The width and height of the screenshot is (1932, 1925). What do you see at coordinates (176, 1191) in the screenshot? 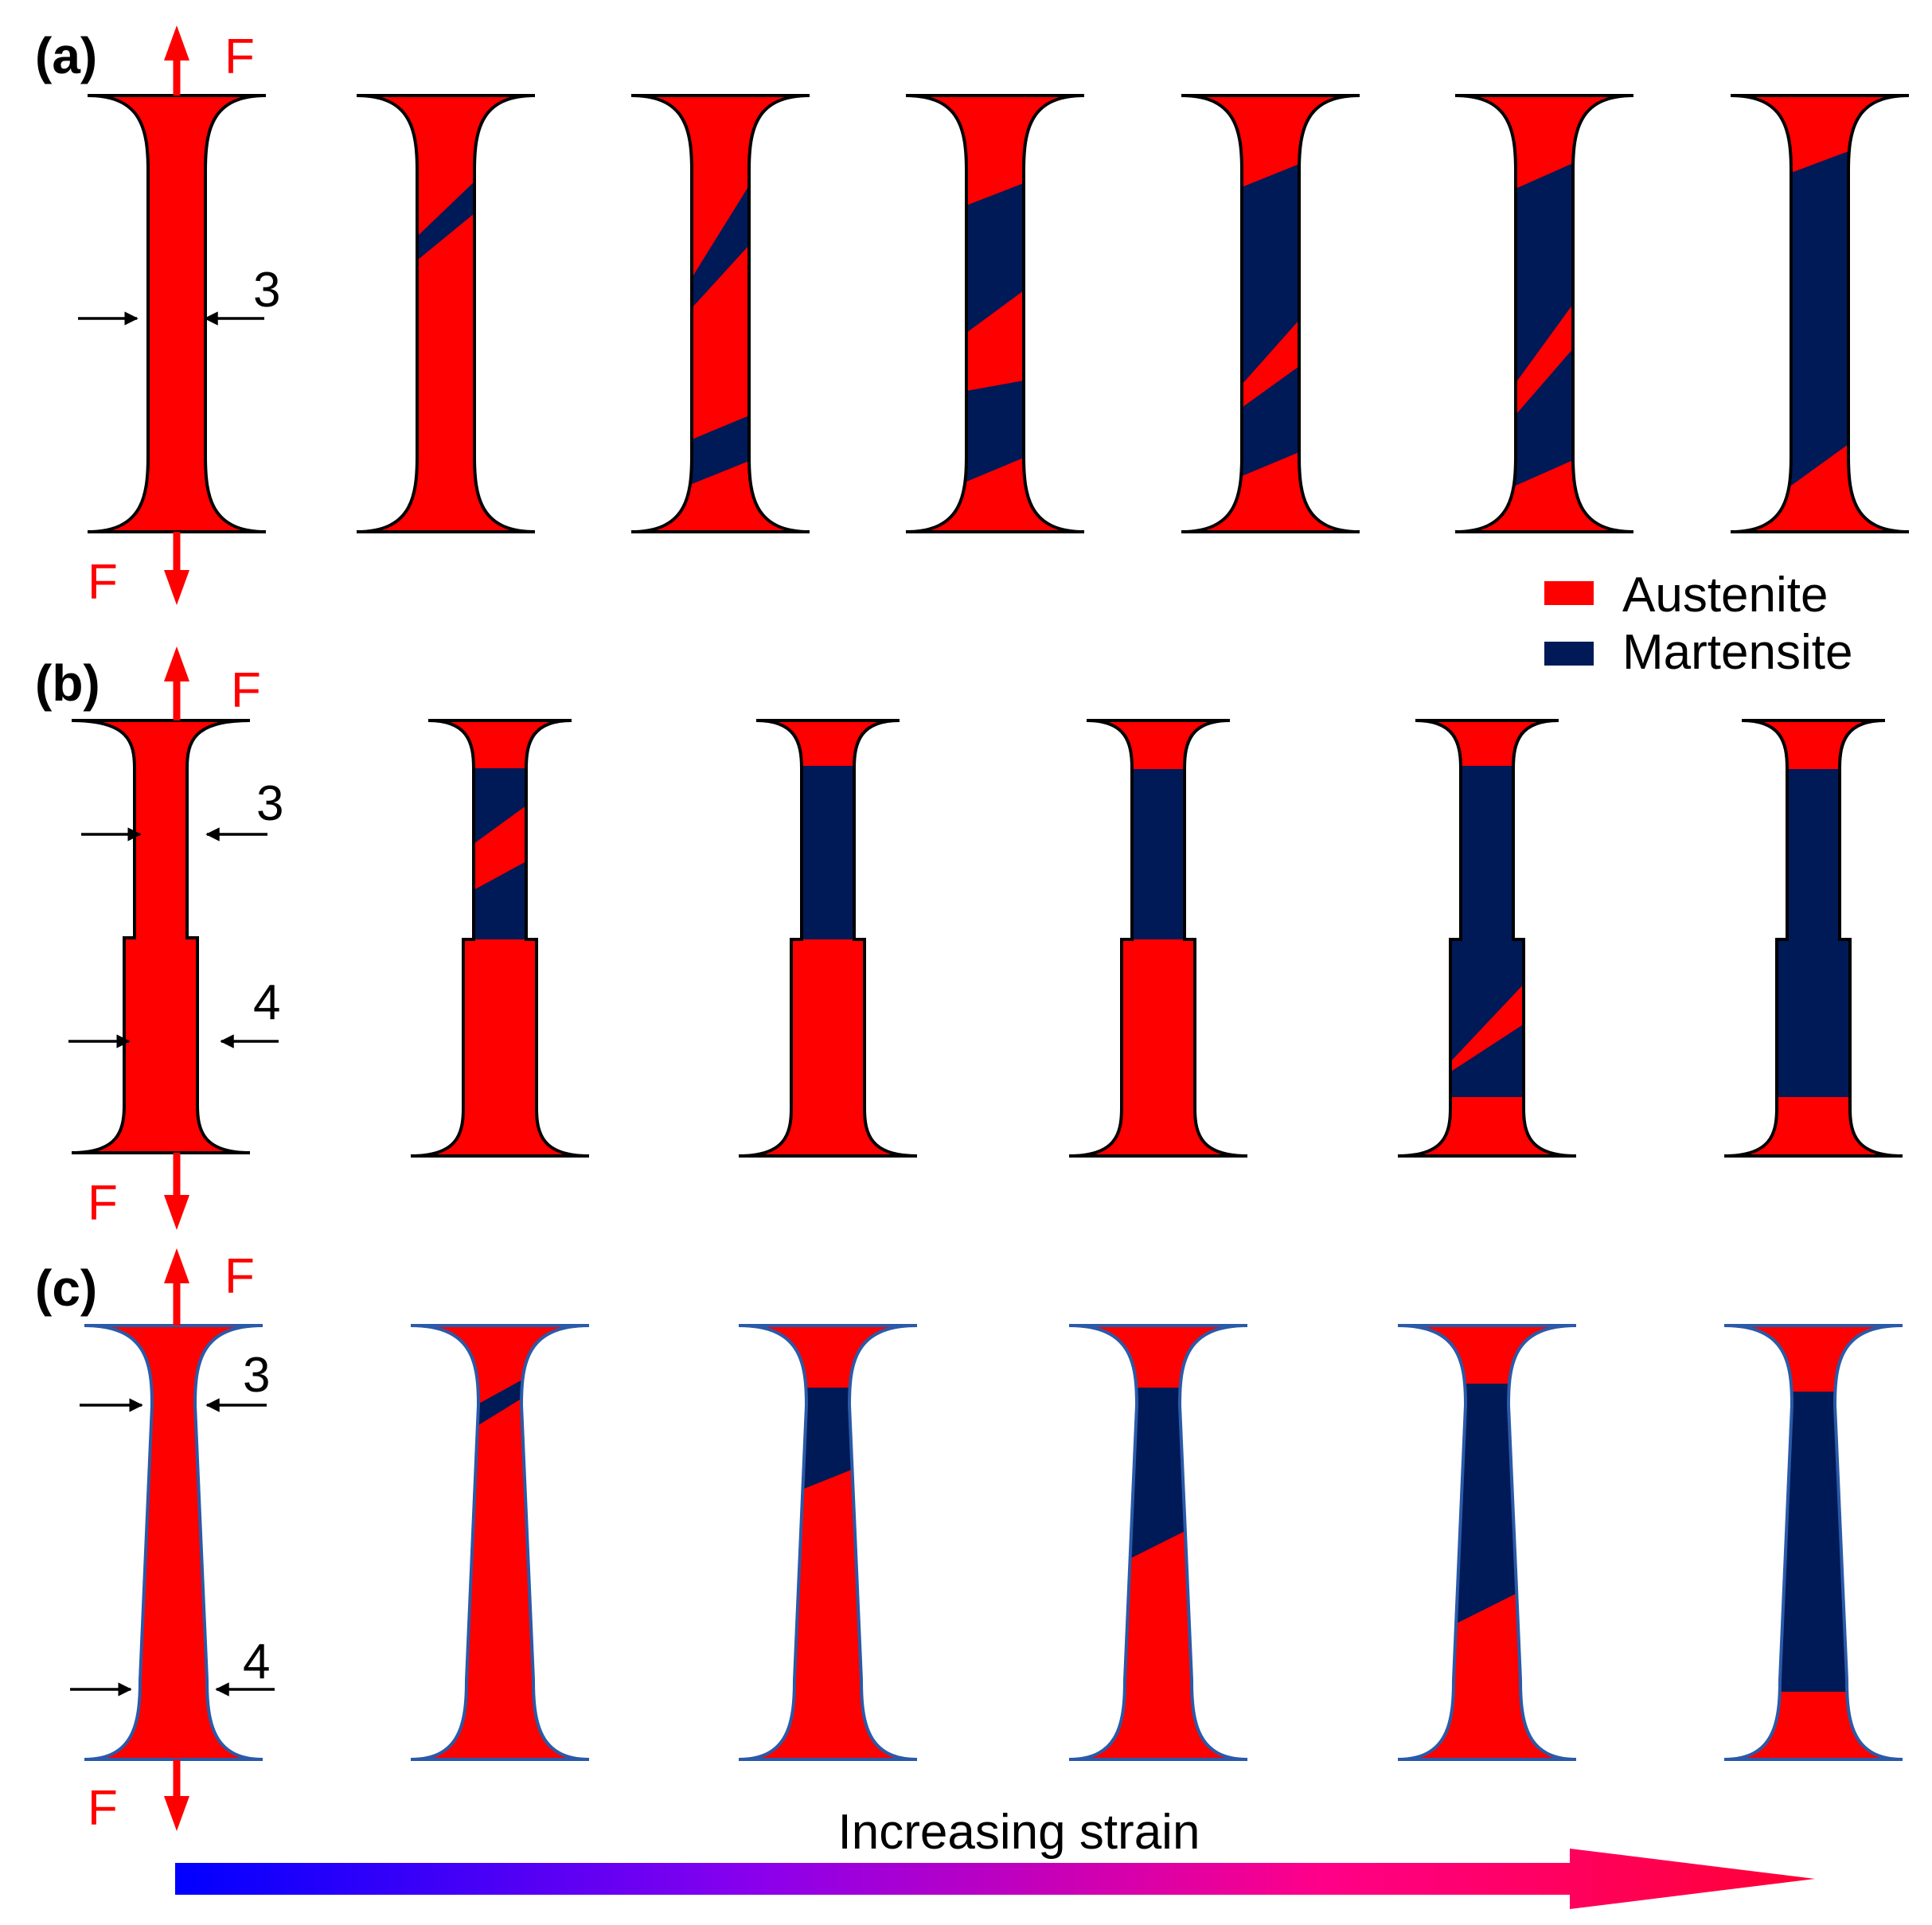
I see `force-arrow-b-bottom` at bounding box center [176, 1191].